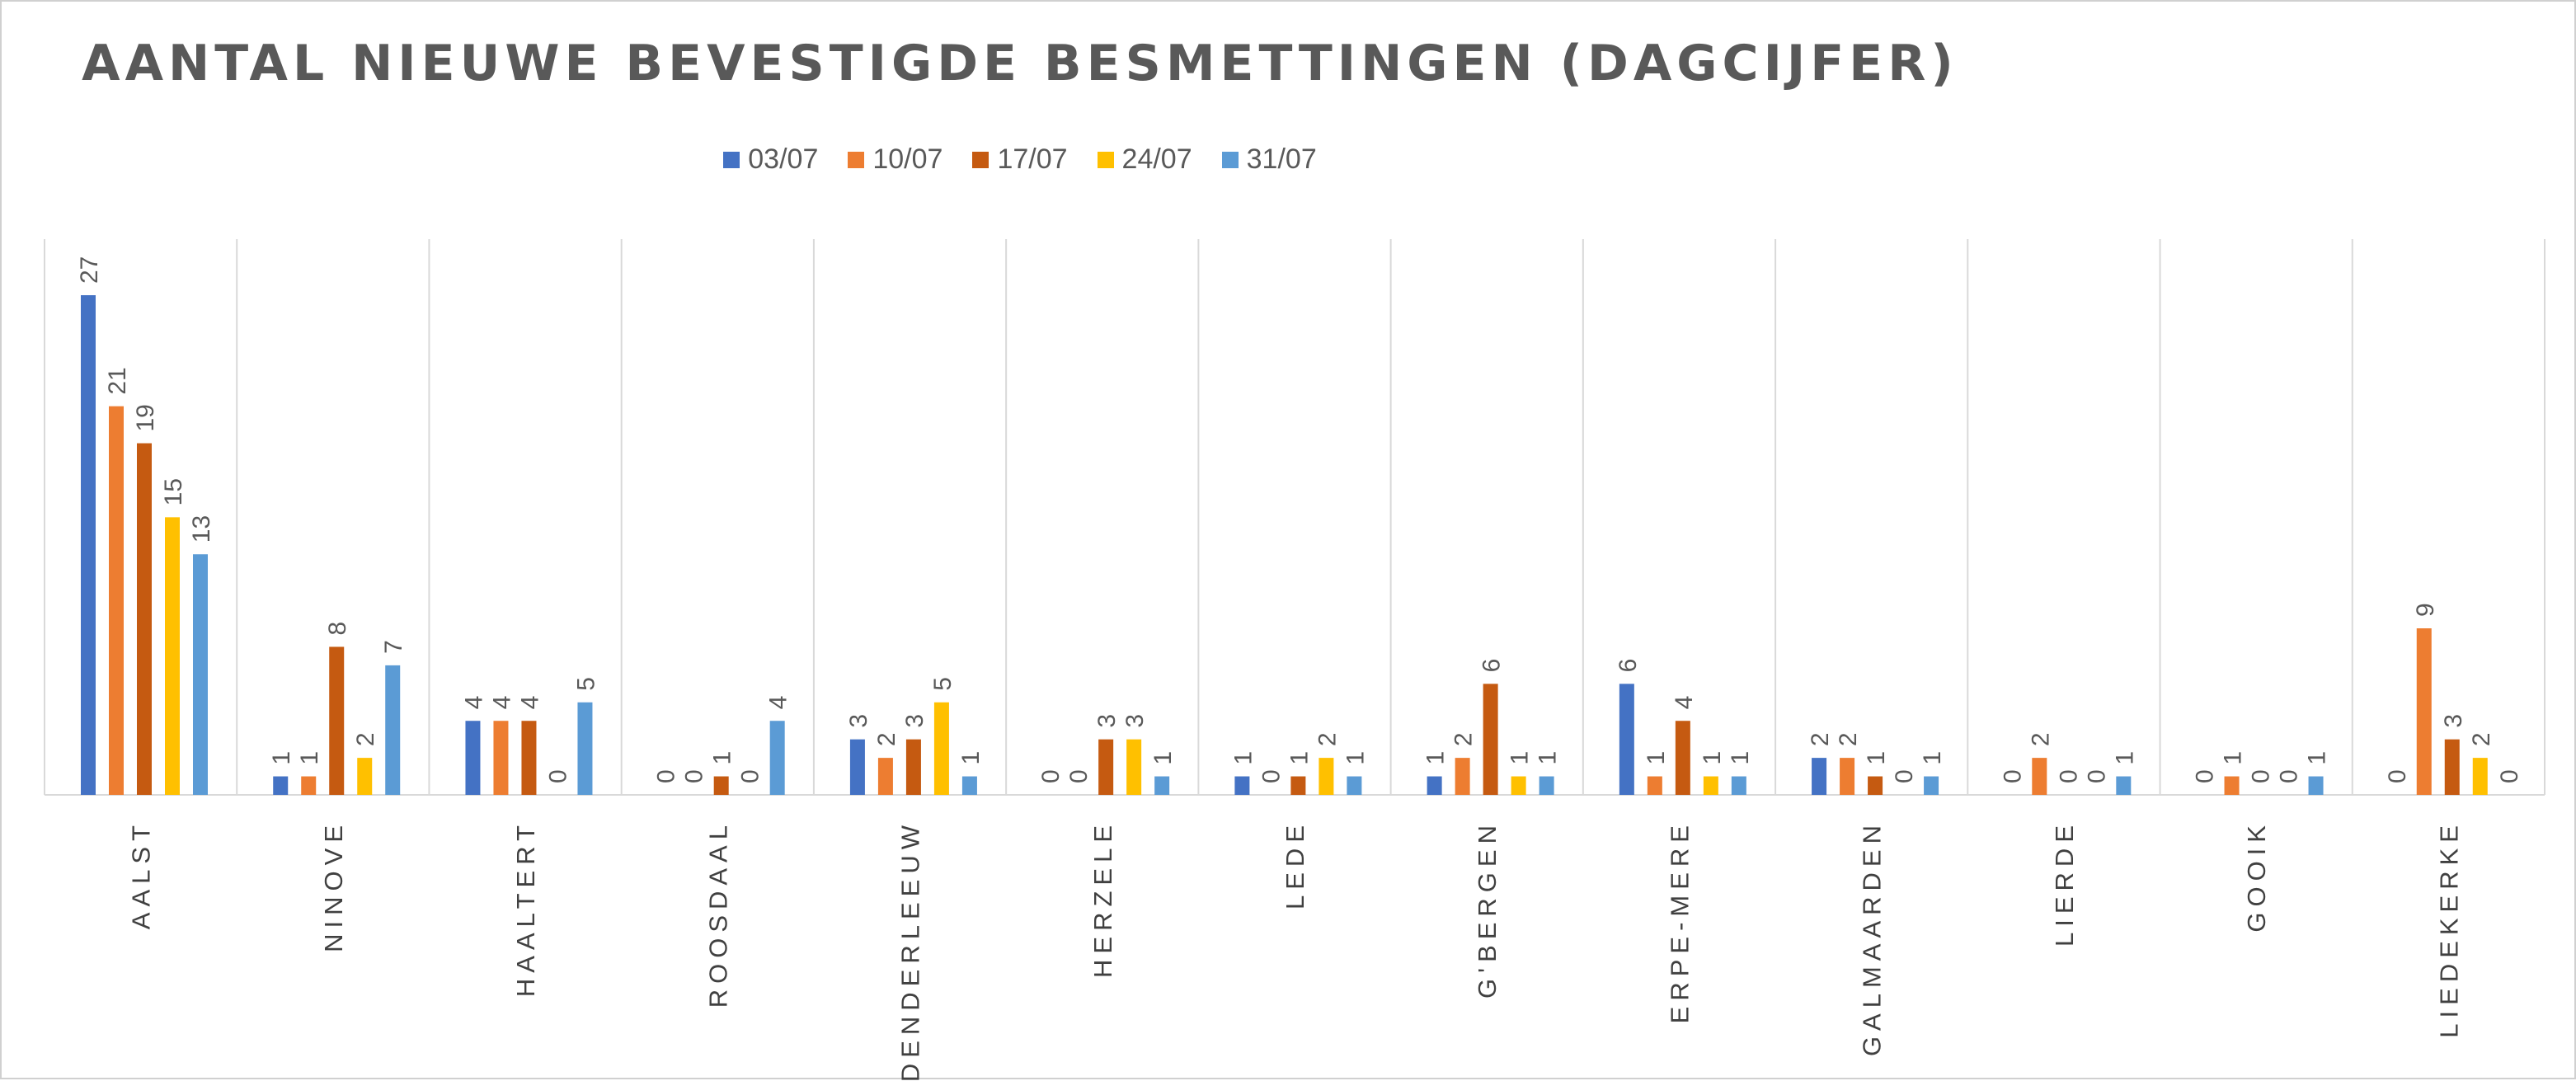 This screenshot has width=2576, height=1081. I want to click on data-label: 19, so click(145, 418).